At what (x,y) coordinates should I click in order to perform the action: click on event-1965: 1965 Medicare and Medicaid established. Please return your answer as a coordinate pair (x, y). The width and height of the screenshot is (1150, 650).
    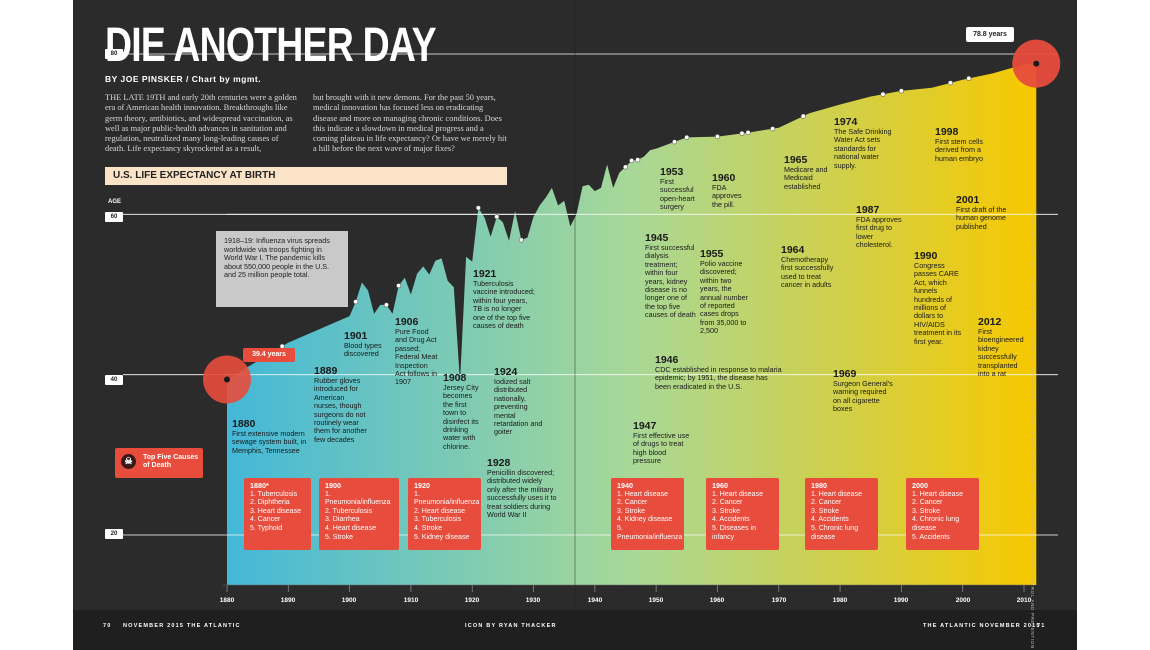
    Looking at the image, I should click on (806, 172).